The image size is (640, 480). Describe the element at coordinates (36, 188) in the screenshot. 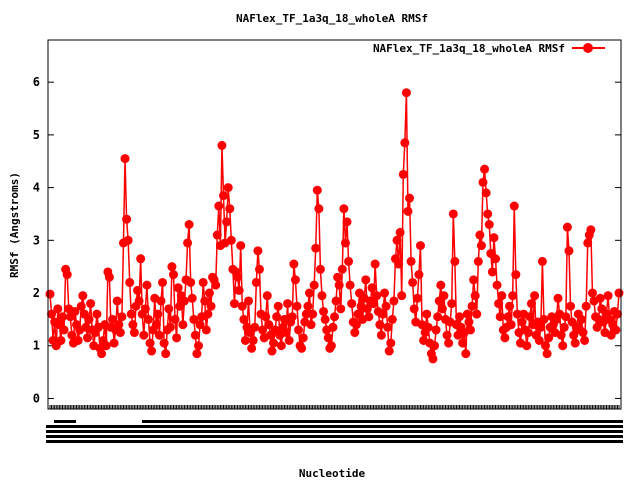

I see `y-tick-label: 4` at that location.